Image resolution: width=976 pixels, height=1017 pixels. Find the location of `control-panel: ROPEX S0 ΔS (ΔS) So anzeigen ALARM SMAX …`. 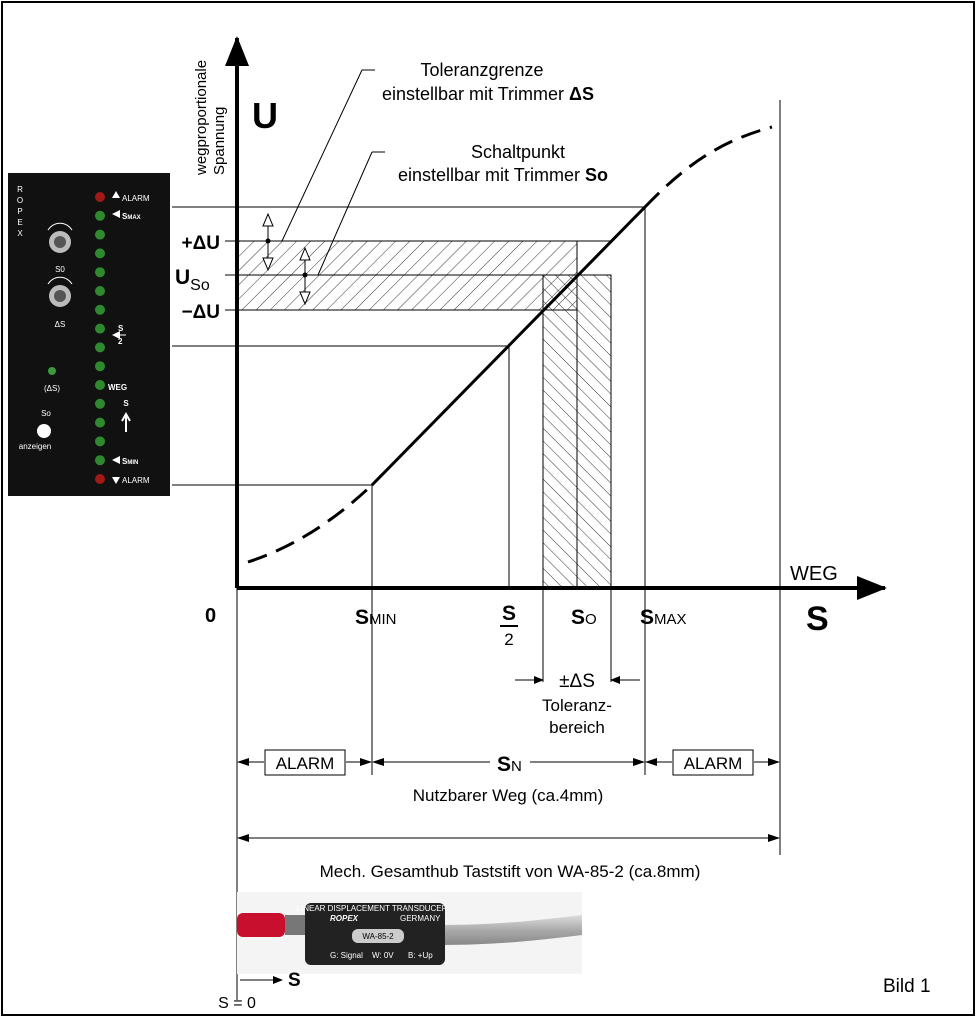

control-panel: ROPEX S0 ΔS (ΔS) So anzeigen ALARM SMAX … is located at coordinates (89, 334).